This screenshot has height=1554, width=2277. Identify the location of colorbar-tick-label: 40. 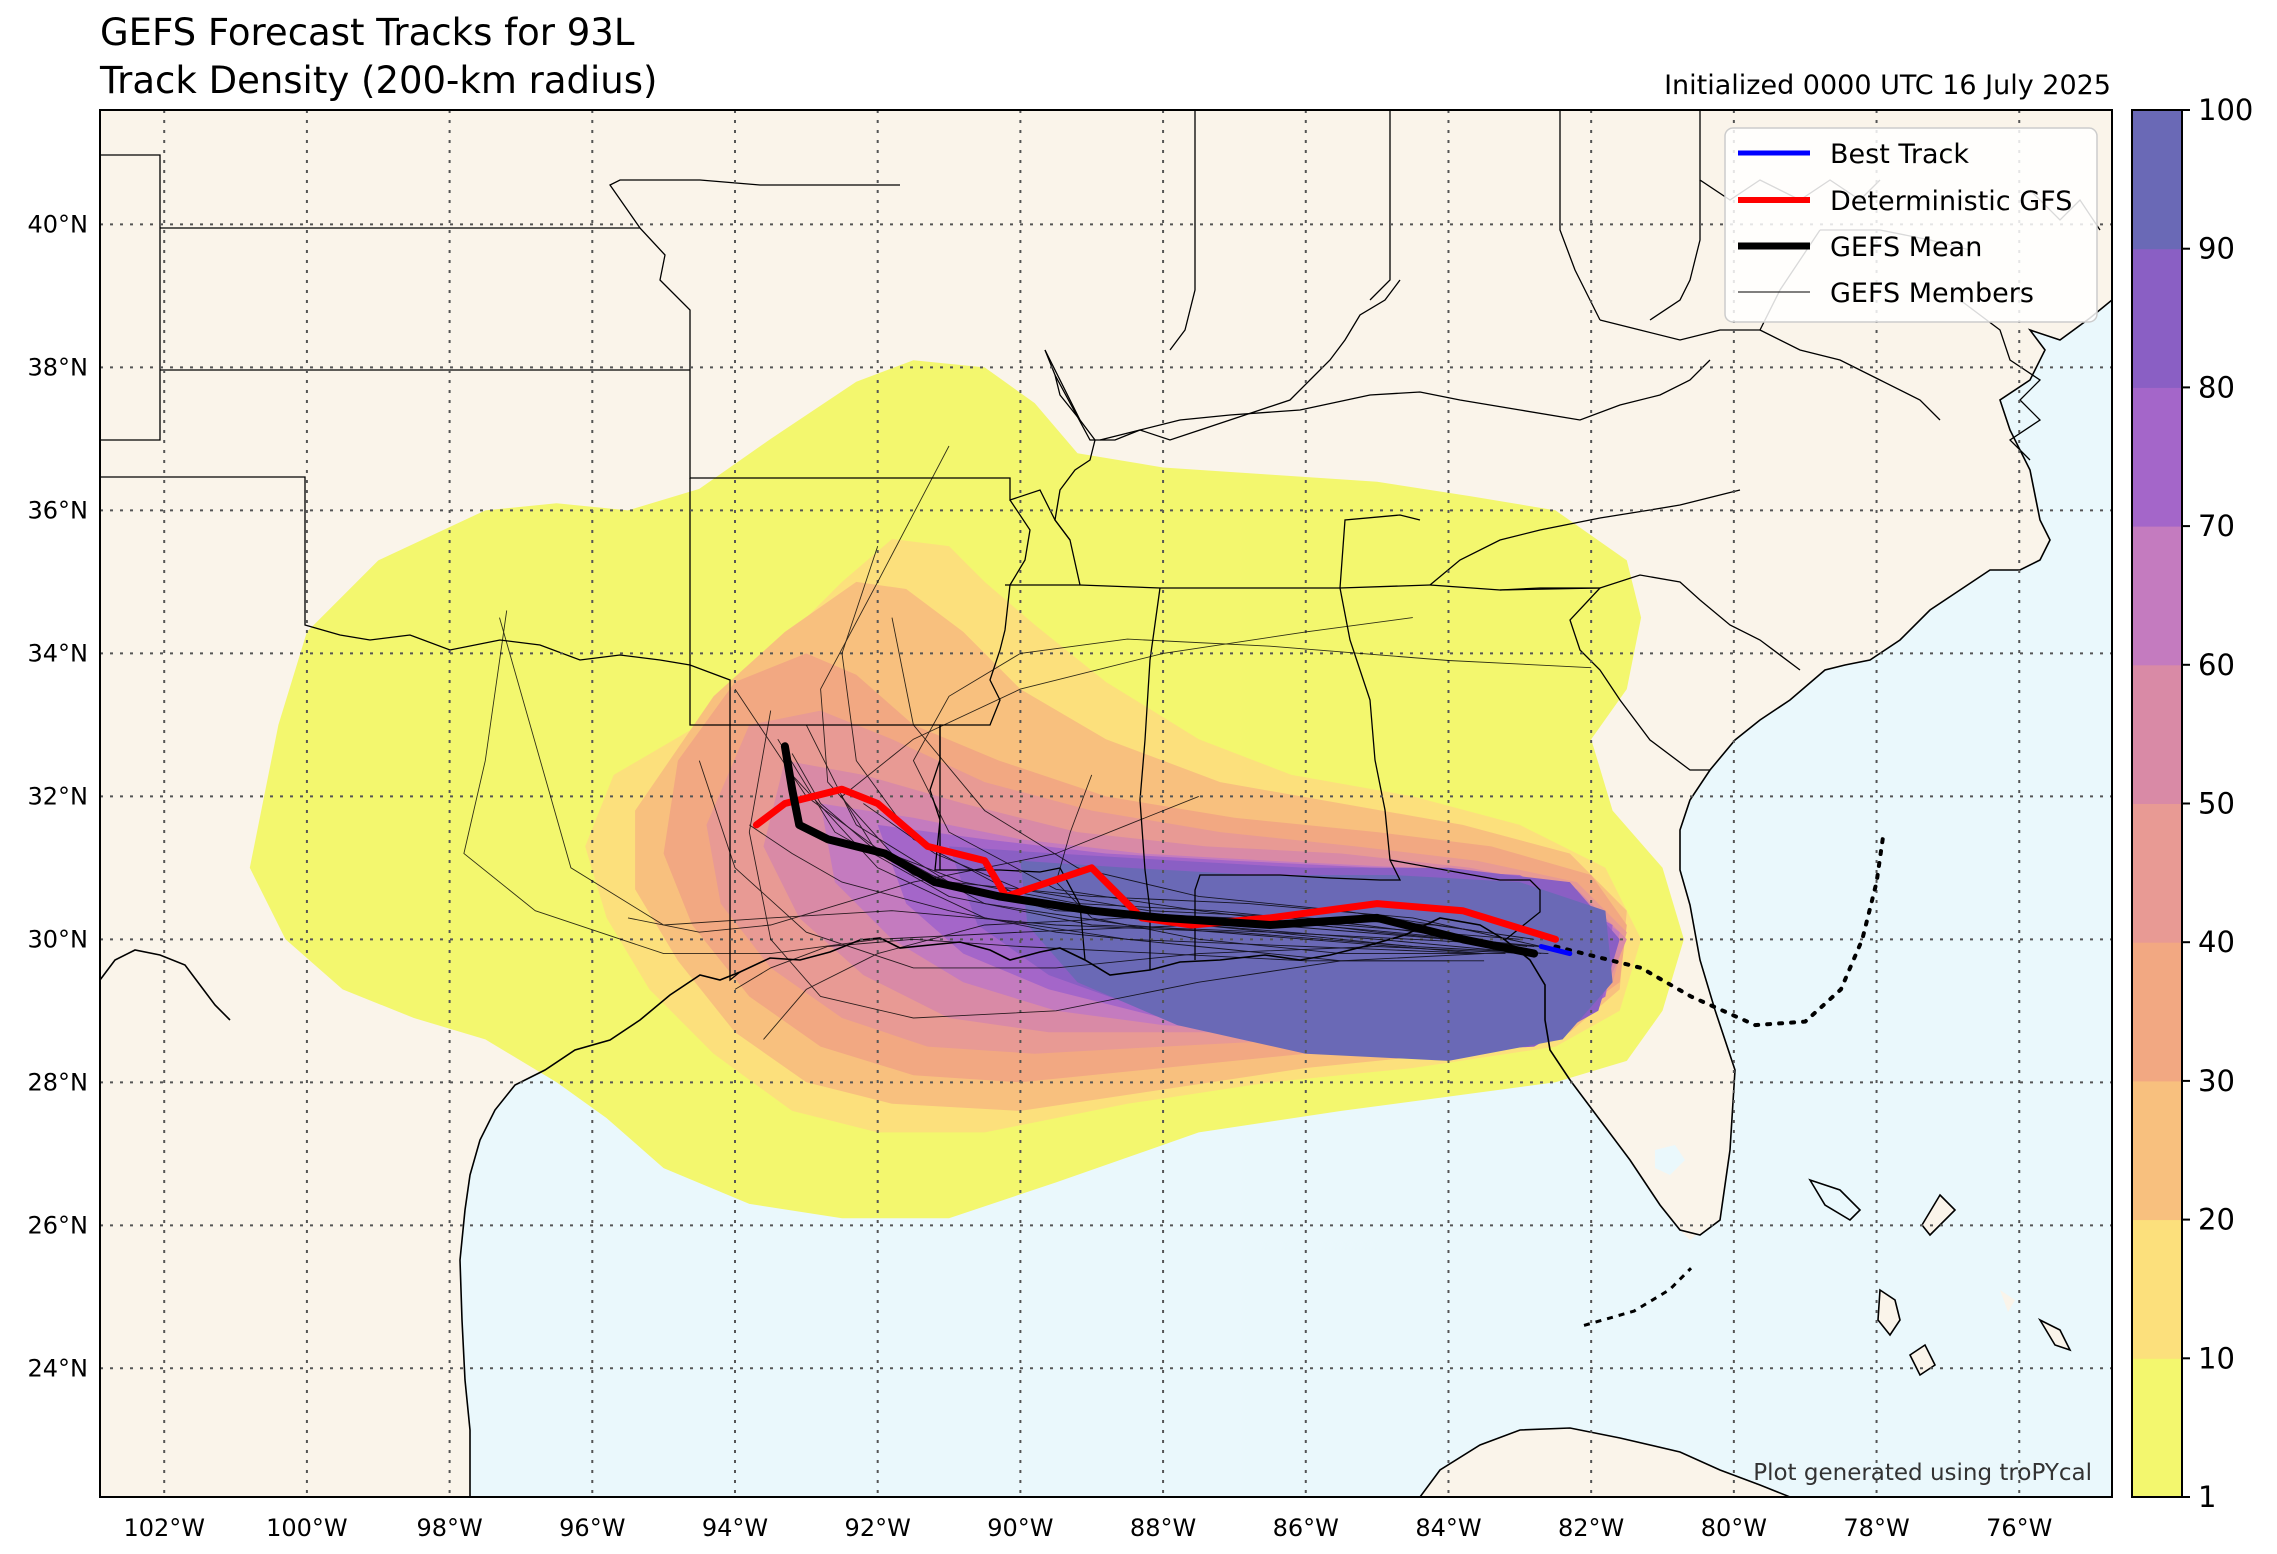
(2216, 942).